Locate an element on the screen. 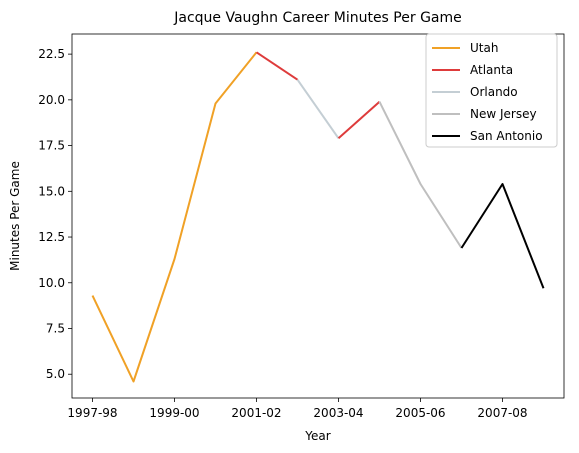 The height and width of the screenshot is (453, 579). x-tick-label: 2001-02 is located at coordinates (256, 413).